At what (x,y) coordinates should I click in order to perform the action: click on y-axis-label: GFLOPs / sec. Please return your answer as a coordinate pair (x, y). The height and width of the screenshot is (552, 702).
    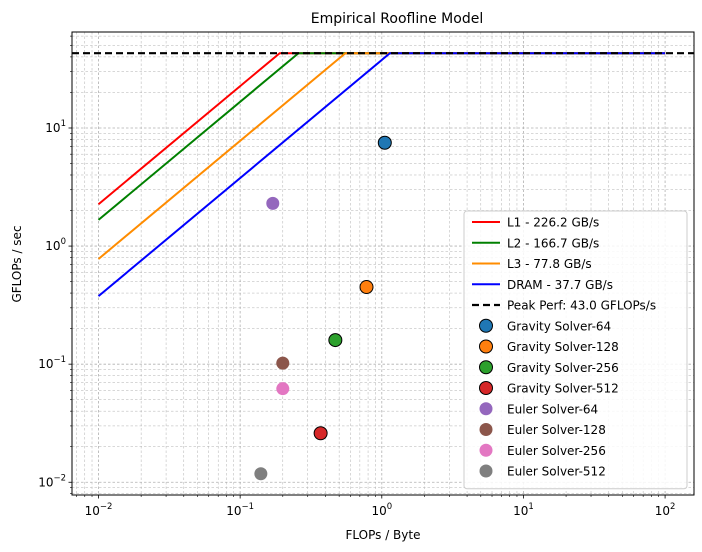
    Looking at the image, I should click on (17, 263).